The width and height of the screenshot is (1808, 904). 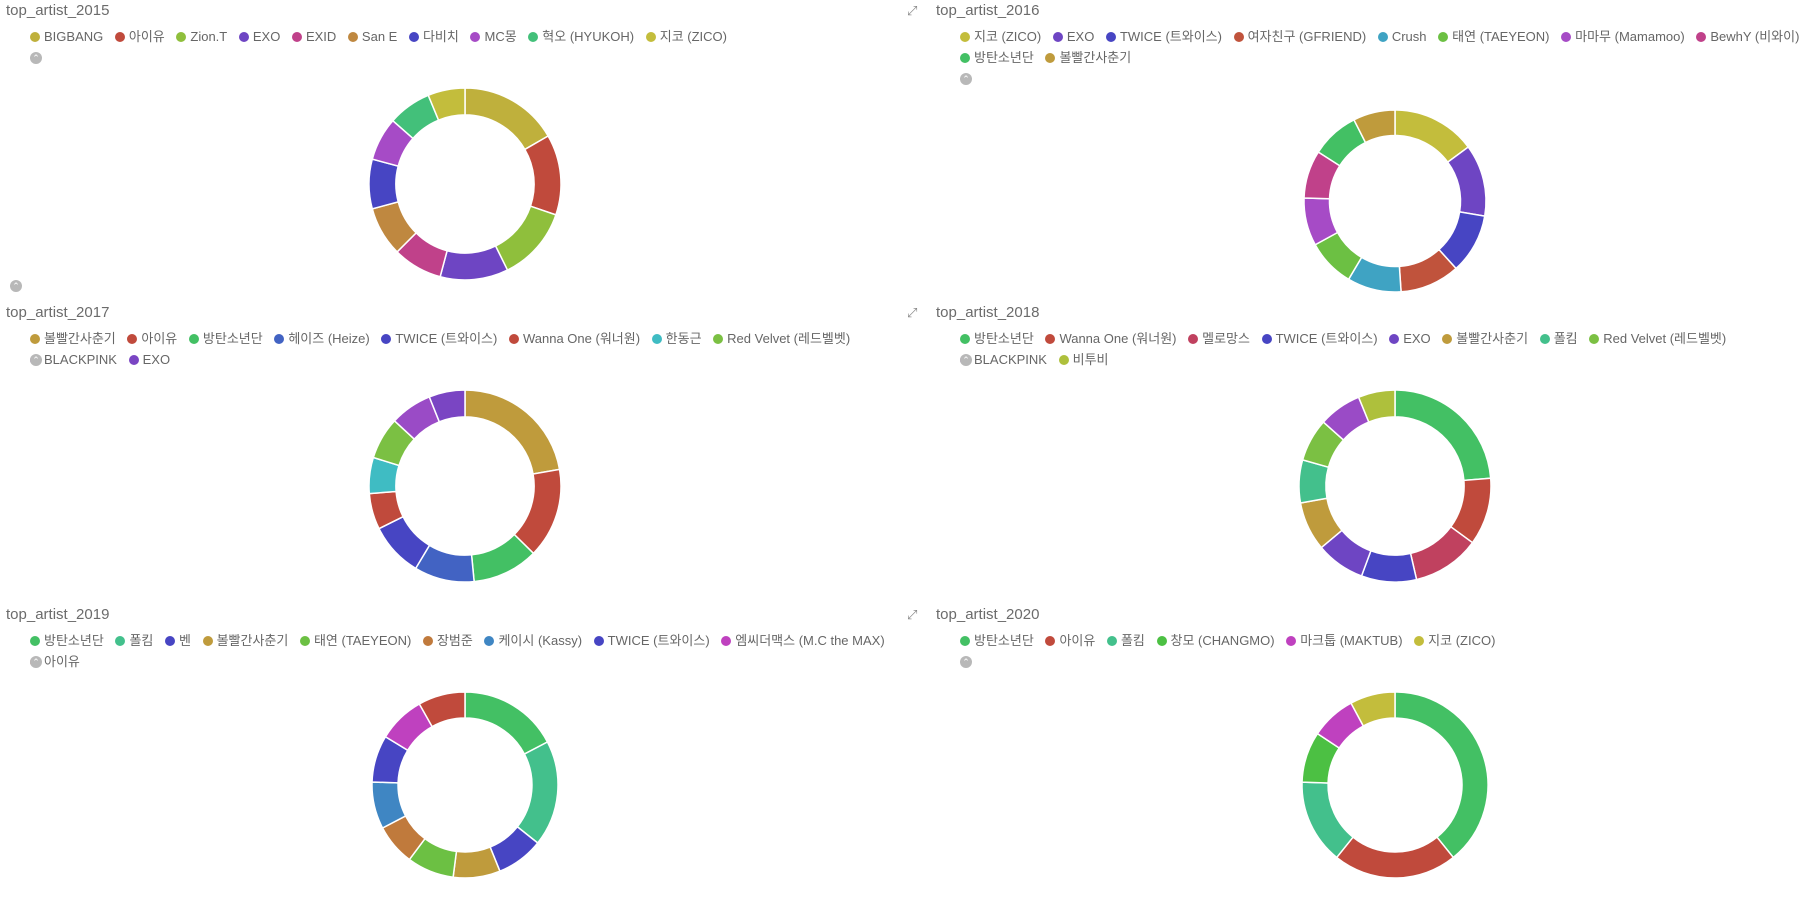 I want to click on legend-item: Zion.T, so click(x=201, y=36).